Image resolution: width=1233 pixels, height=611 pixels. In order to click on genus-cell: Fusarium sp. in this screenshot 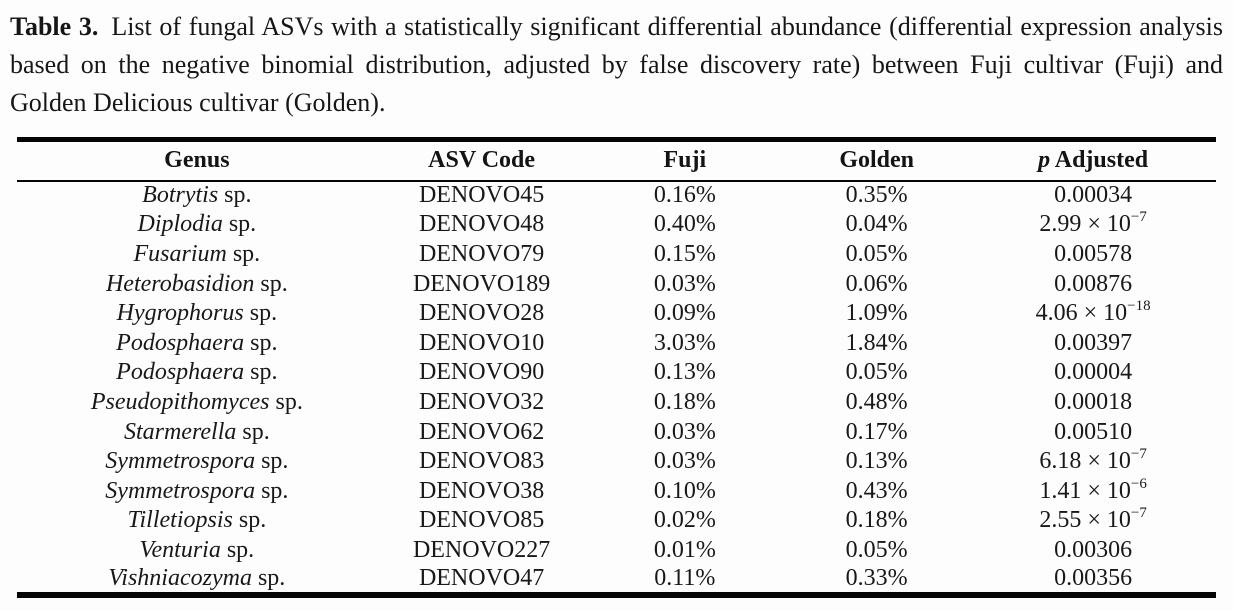, I will do `click(197, 255)`.